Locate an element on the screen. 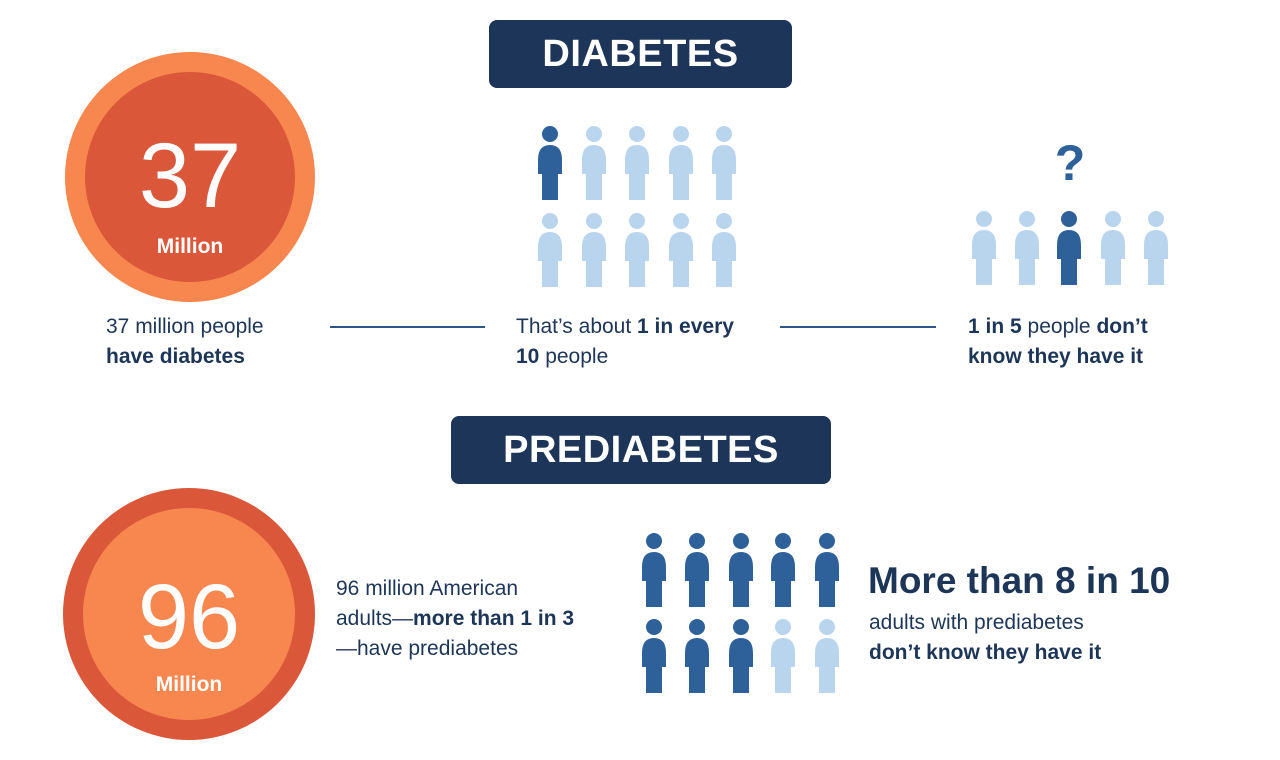  diabetes-stat-ratio-bold2: 10 is located at coordinates (528, 356).